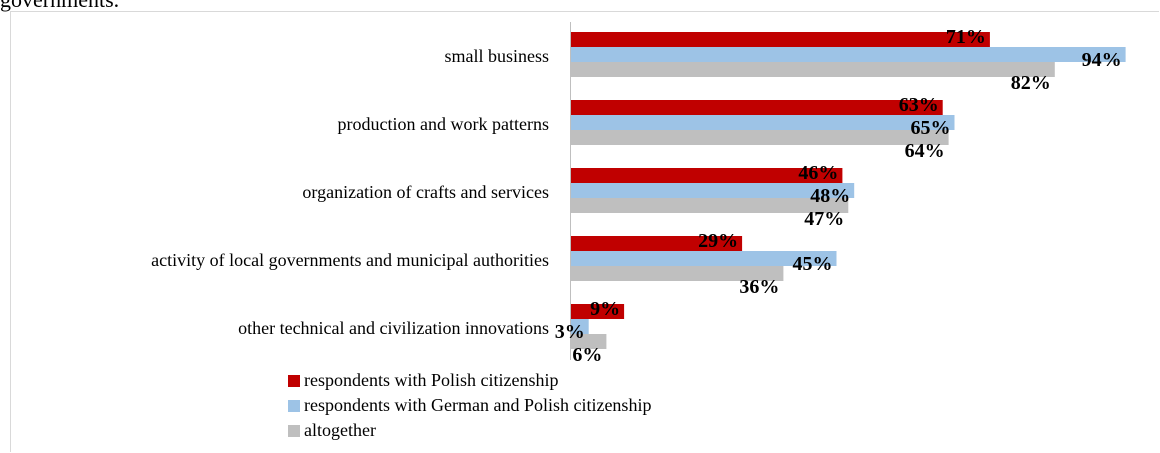 This screenshot has height=453, width=1160. I want to click on data-label: 6%, so click(587, 355).